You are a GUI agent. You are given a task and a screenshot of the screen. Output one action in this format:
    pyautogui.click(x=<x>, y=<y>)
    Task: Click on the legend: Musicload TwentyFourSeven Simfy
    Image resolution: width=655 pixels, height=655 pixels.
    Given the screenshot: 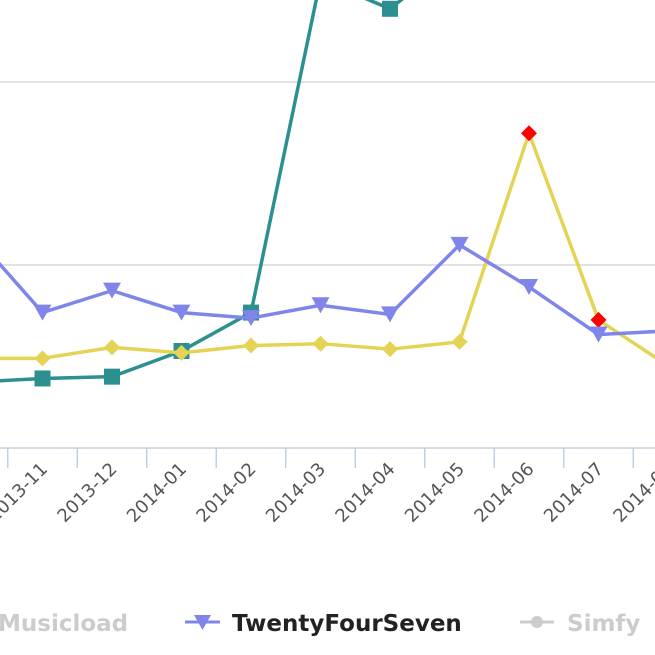 What is the action you would take?
    pyautogui.click(x=320, y=624)
    